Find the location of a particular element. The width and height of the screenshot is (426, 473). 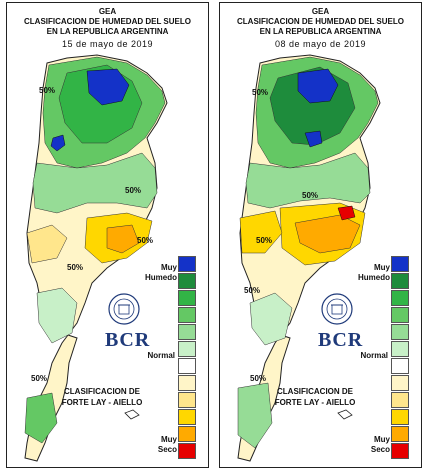

very-dry-spot is located at coordinates (346, 213).